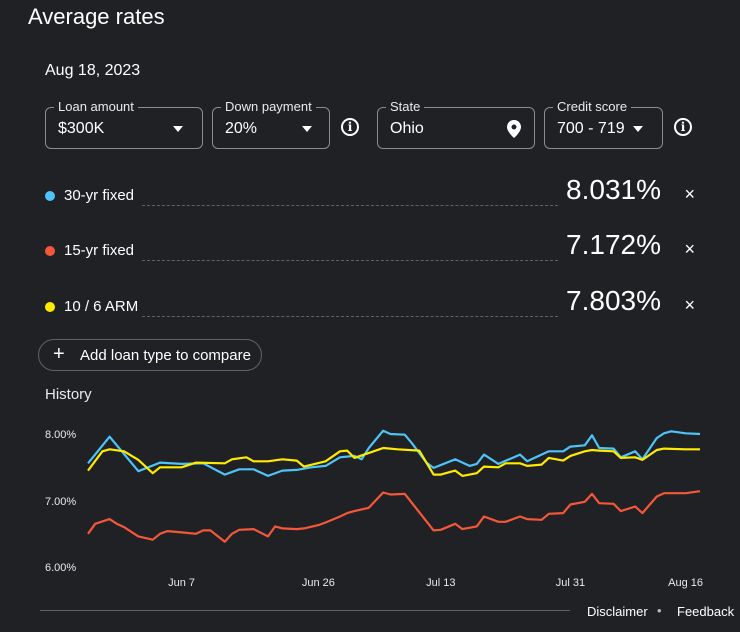 This screenshot has height=632, width=740. What do you see at coordinates (706, 611) in the screenshot?
I see `feedback-link: Feedback` at bounding box center [706, 611].